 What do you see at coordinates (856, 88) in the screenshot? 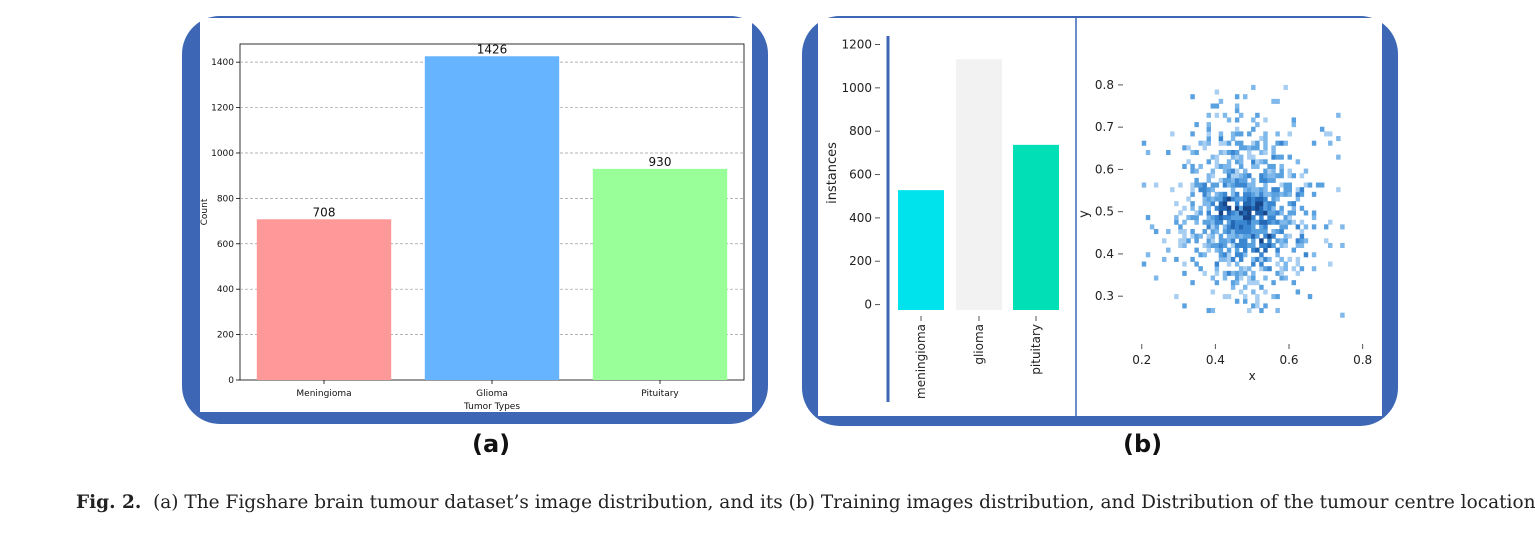
I see `y-tick-label-b1: 1000` at bounding box center [856, 88].